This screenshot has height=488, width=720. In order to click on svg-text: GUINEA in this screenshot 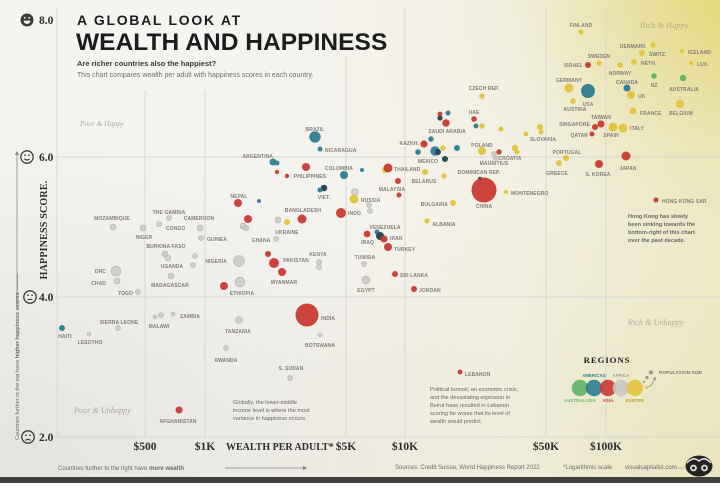, I will do `click(217, 240)`.